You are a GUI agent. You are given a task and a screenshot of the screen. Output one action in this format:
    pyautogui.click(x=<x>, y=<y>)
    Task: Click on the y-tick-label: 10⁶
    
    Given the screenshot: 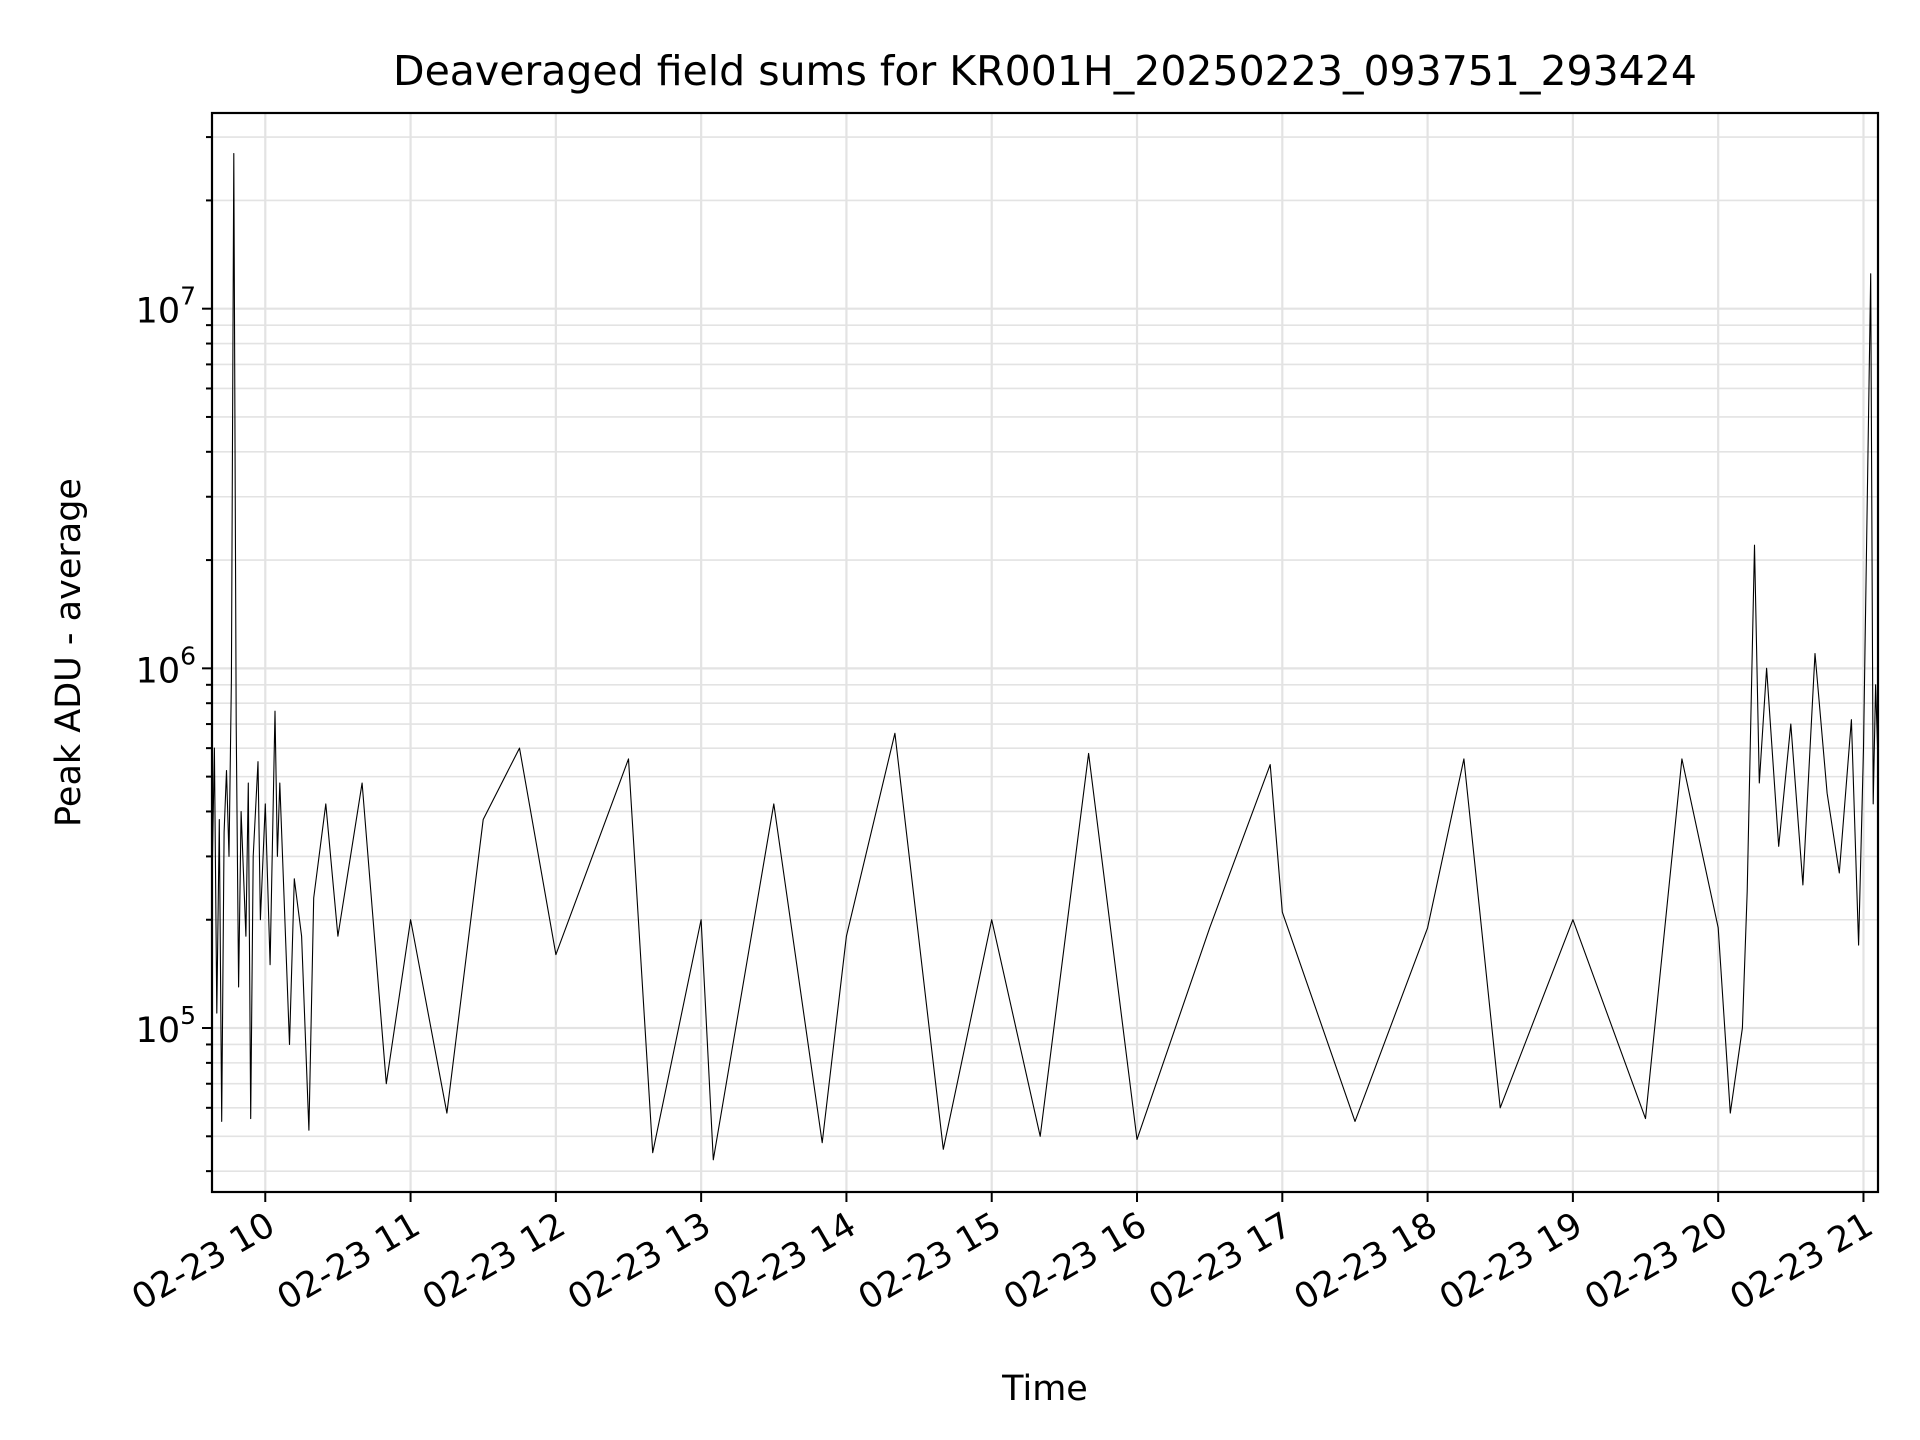 What is the action you would take?
    pyautogui.click(x=166, y=666)
    